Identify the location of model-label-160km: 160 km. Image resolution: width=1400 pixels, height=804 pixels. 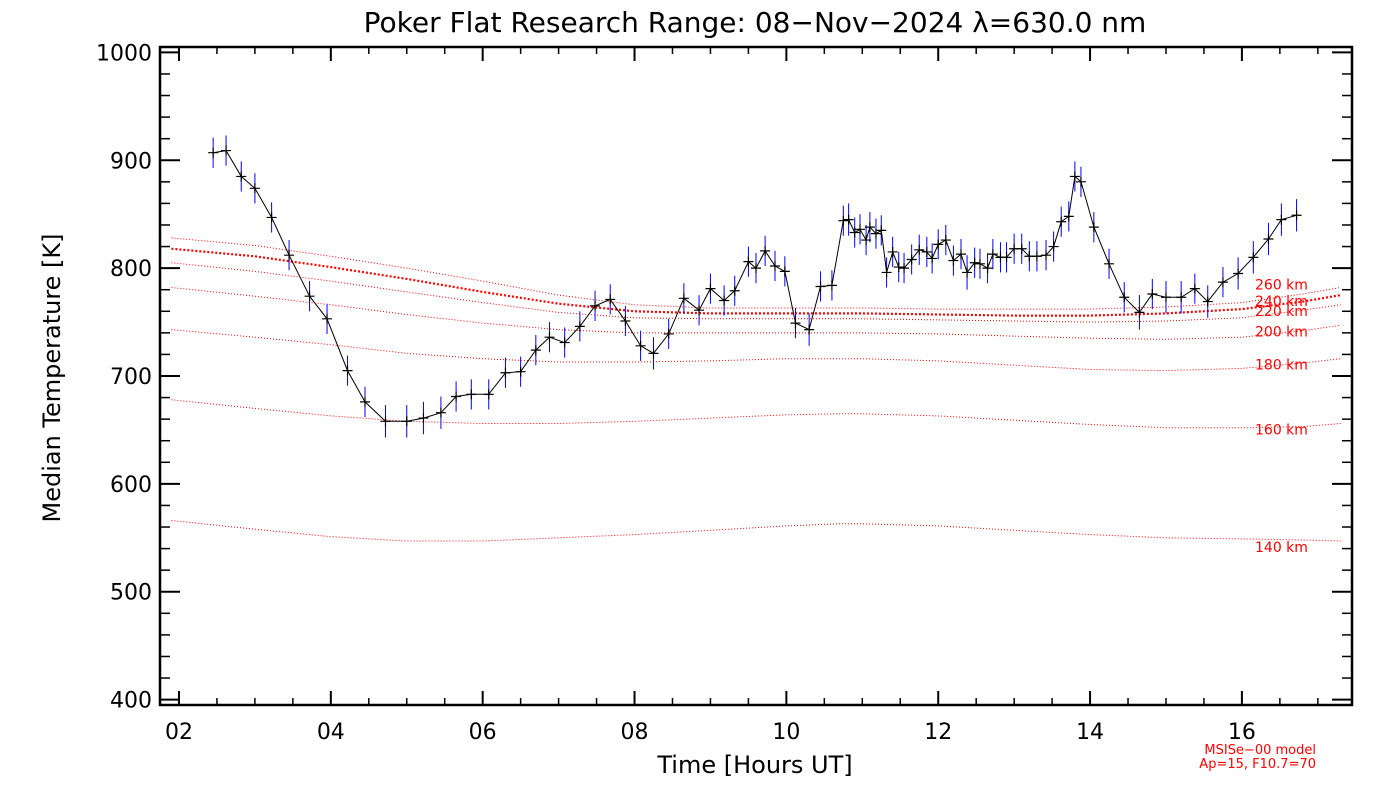
(1281, 431).